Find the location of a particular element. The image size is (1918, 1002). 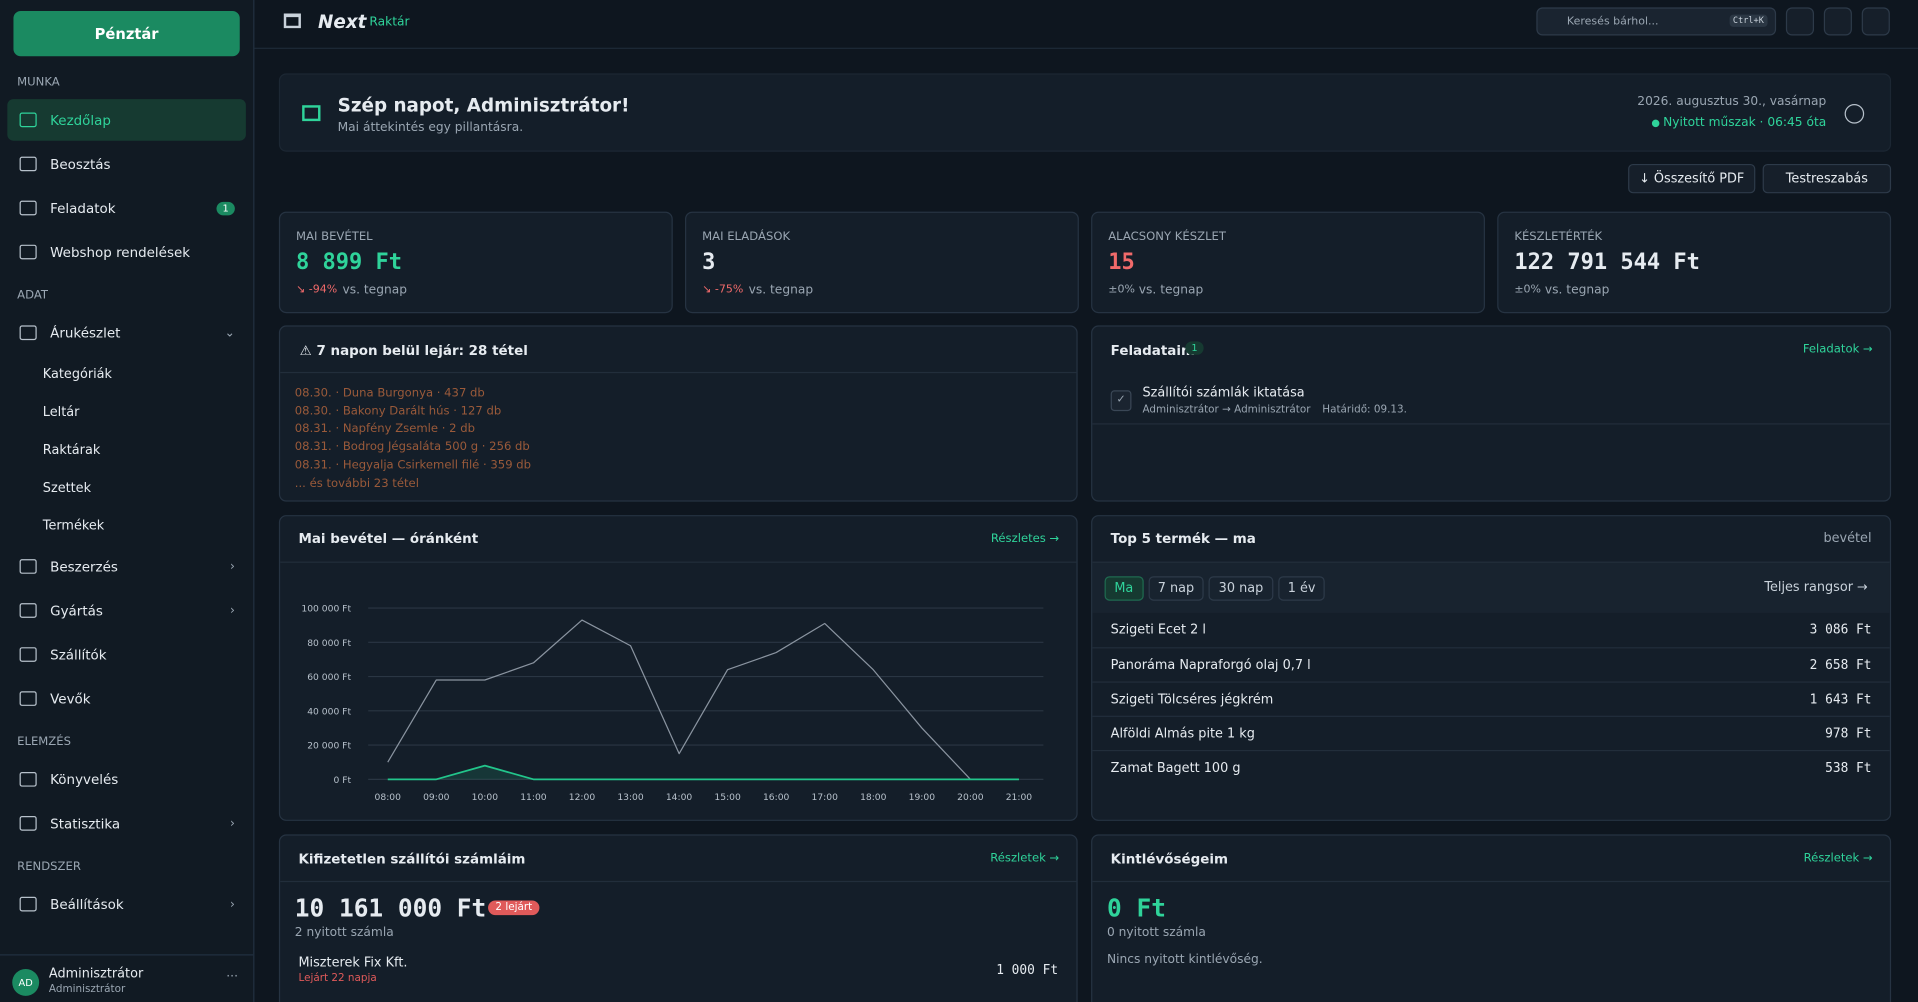

kpi-card: KÉSZLETÉRTÉK 122 791 544 Ft ±0% vs. tegnap is located at coordinates (1694, 262).